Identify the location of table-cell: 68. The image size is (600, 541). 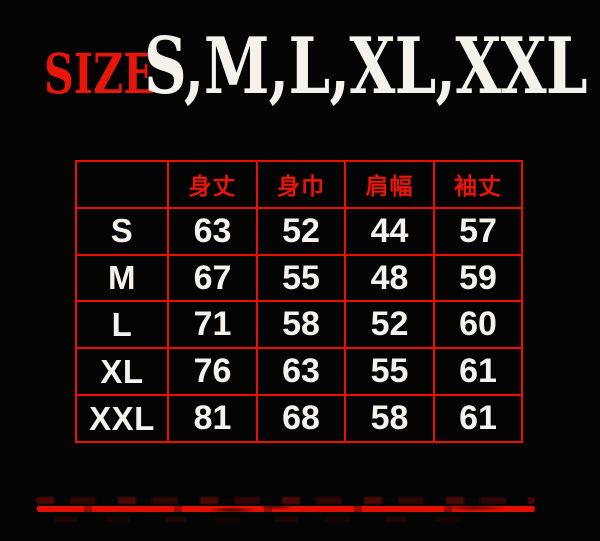
(301, 418).